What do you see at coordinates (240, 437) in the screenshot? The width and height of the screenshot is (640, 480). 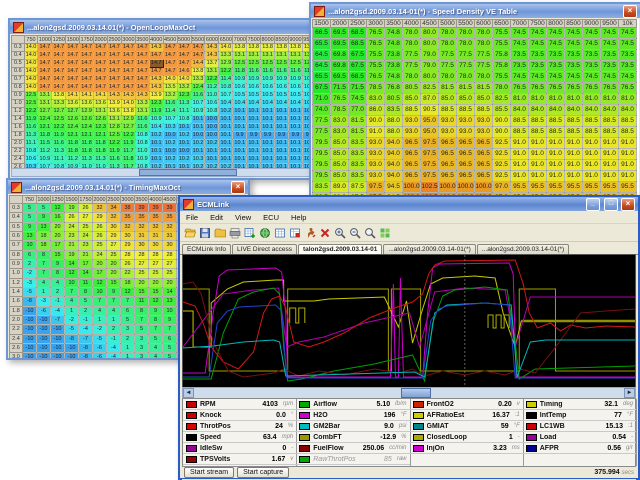 I see `param-row-speed: Speed 63.4 mph` at bounding box center [240, 437].